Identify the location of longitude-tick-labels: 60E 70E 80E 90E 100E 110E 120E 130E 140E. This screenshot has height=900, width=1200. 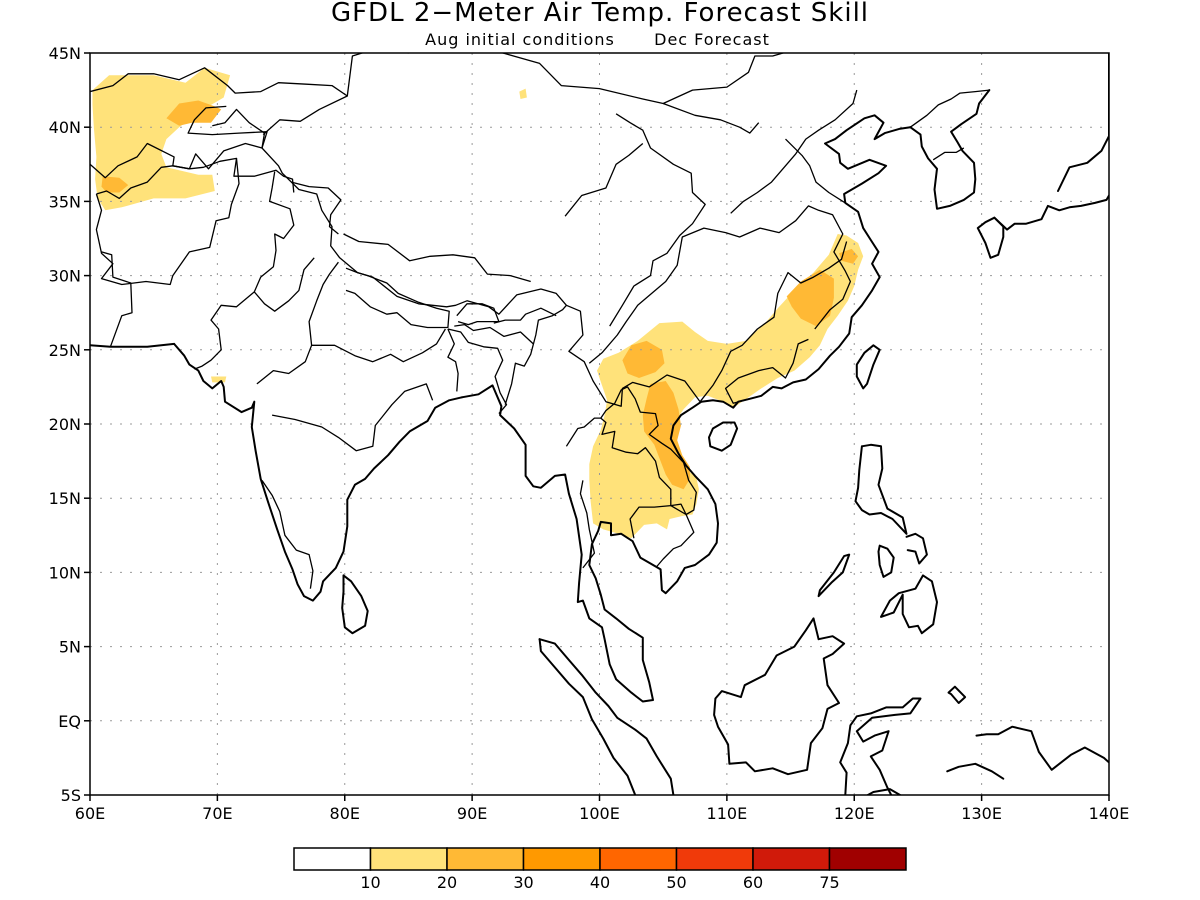
(602, 809).